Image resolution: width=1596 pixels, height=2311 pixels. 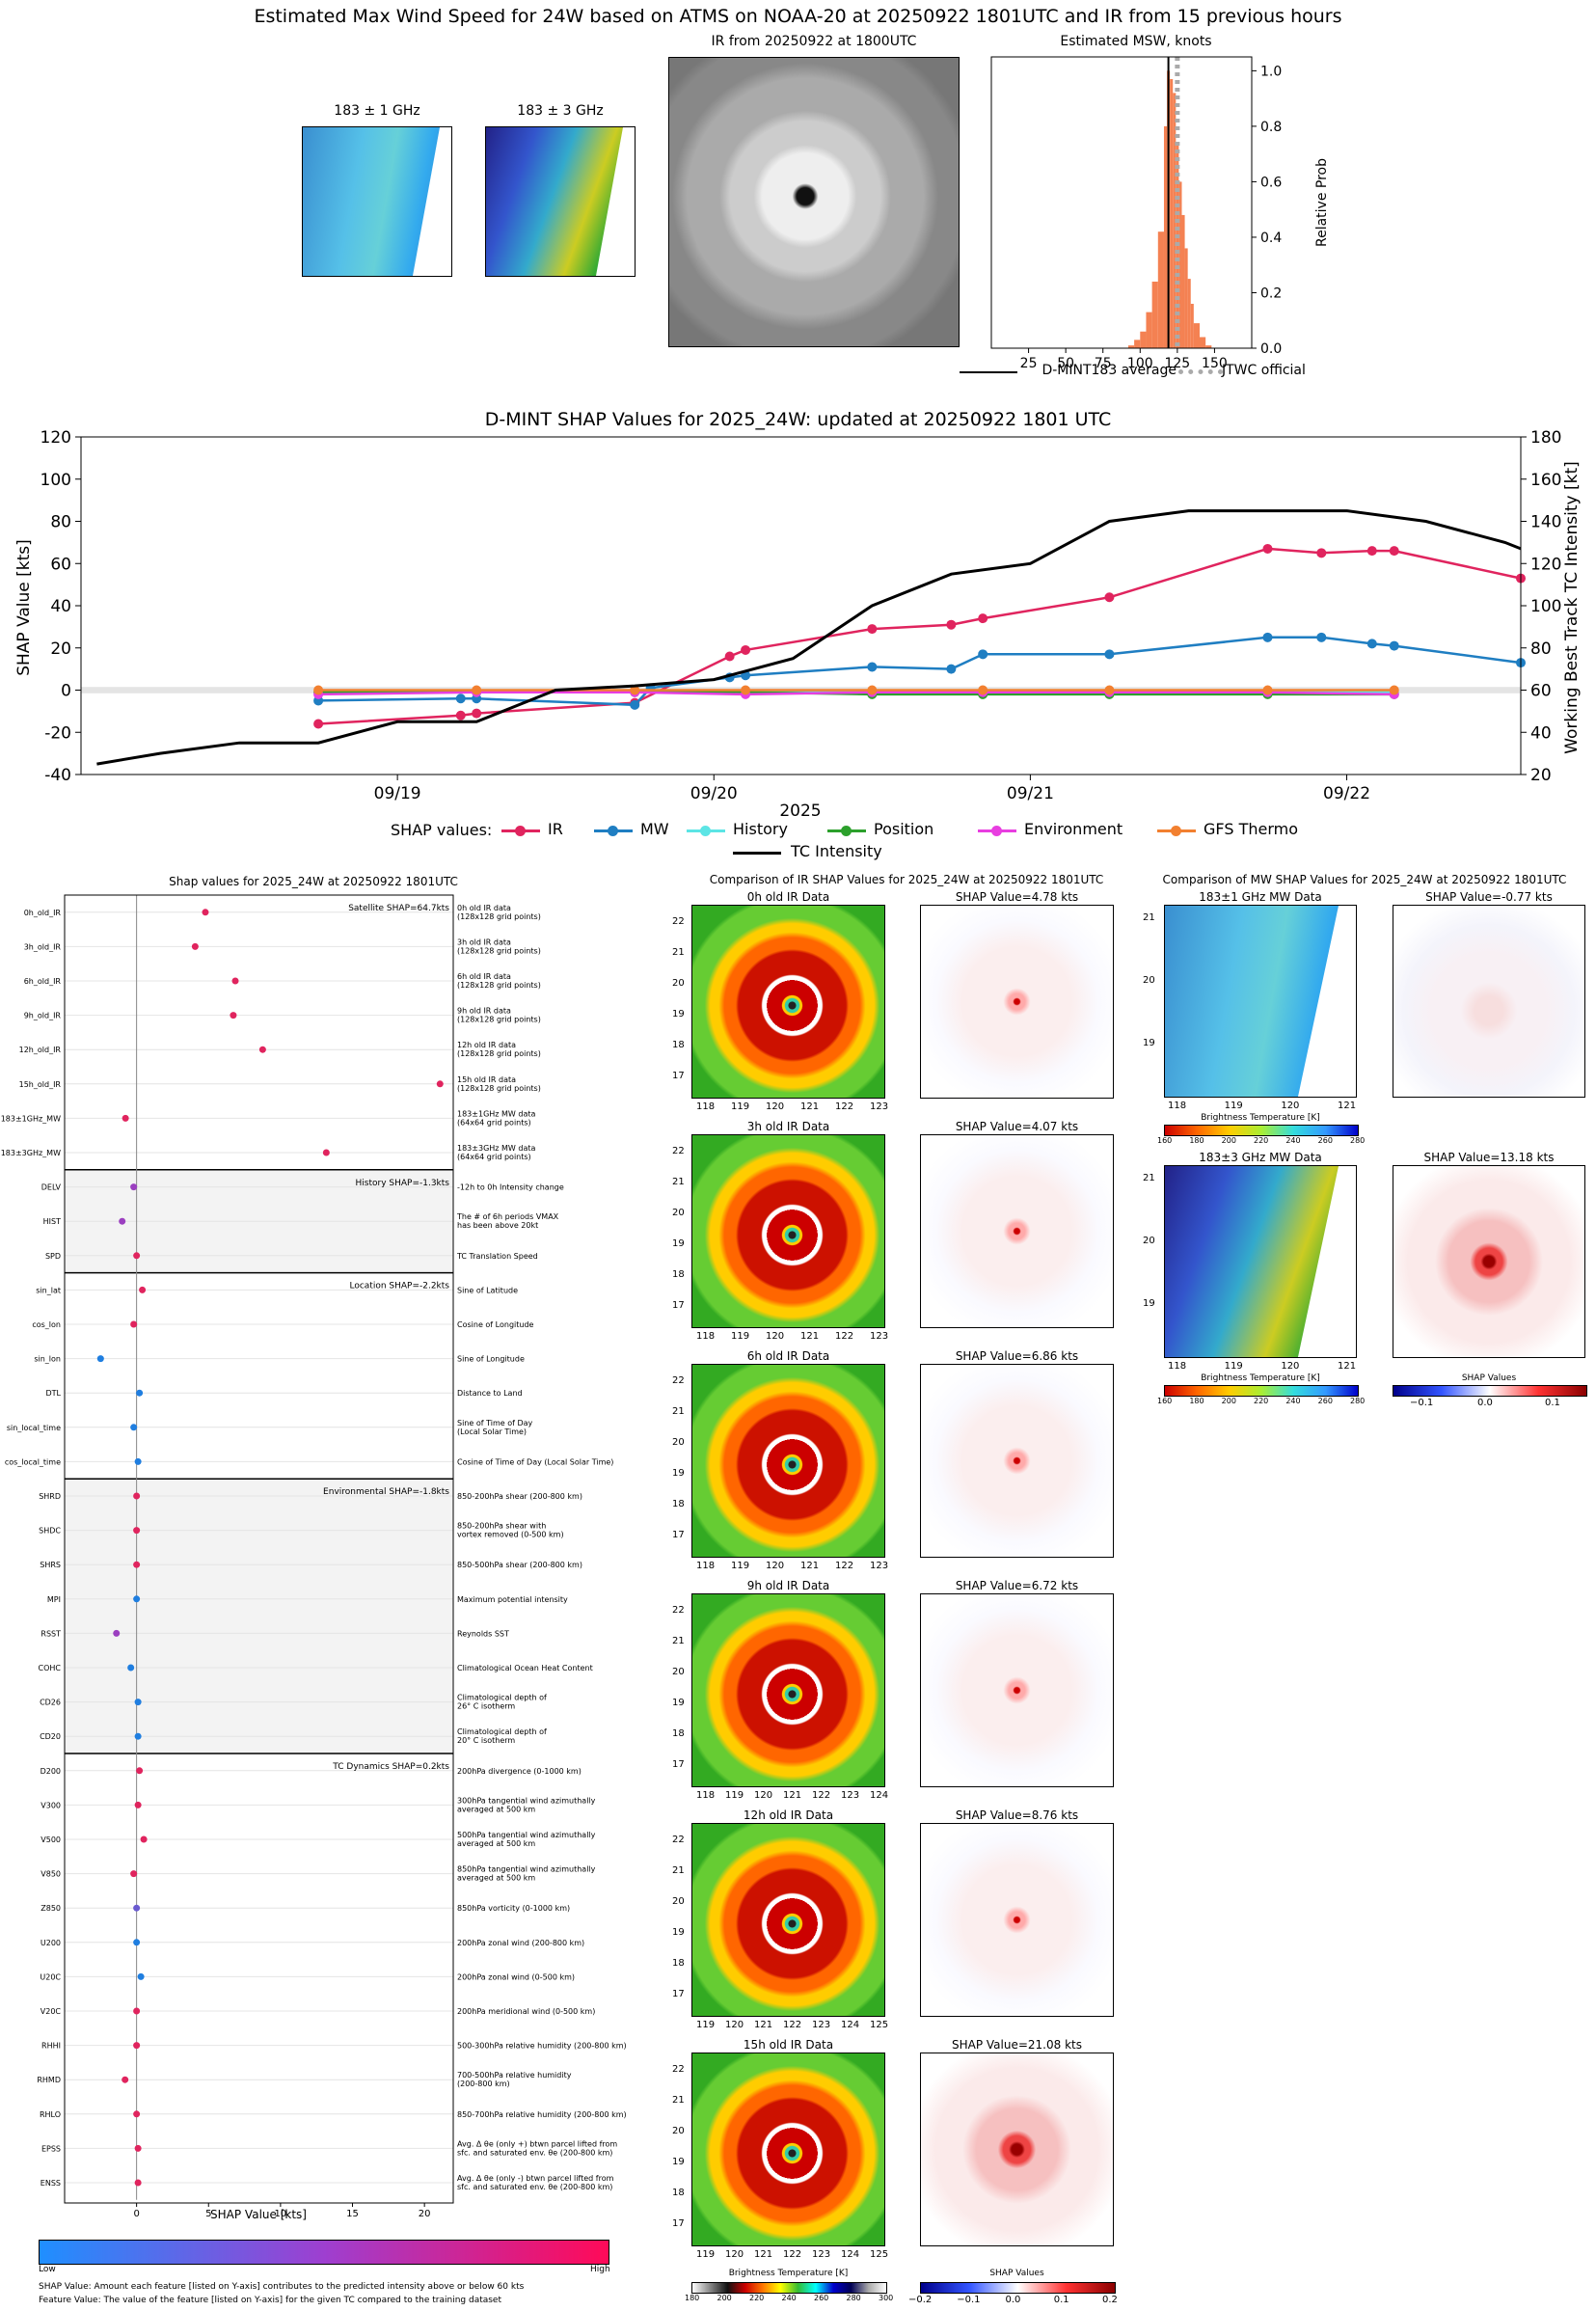 What do you see at coordinates (492, 1431) in the screenshot?
I see `bee-feature-desc: (Local Solar Time)` at bounding box center [492, 1431].